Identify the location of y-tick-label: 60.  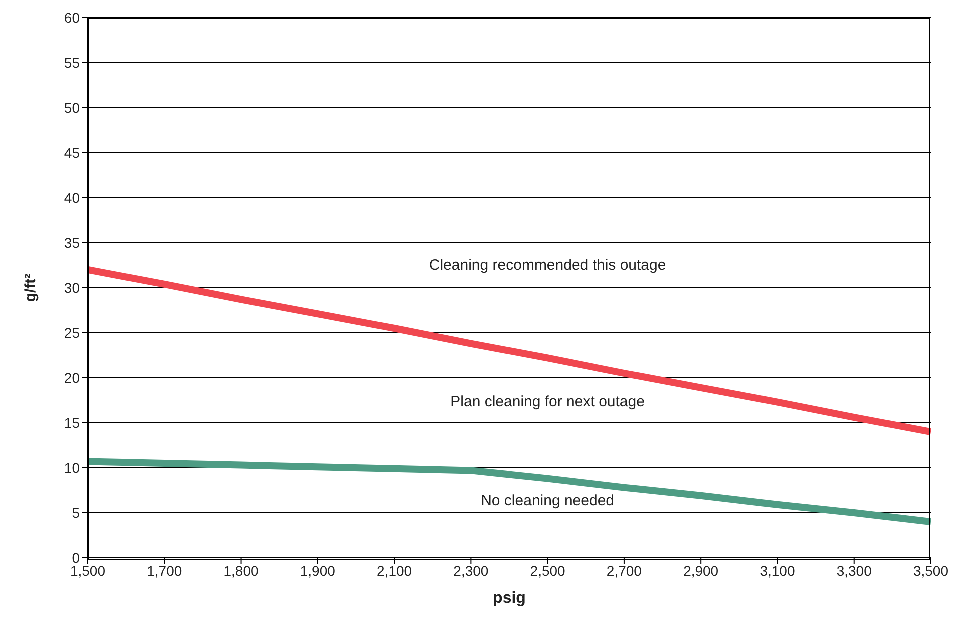
(72, 18).